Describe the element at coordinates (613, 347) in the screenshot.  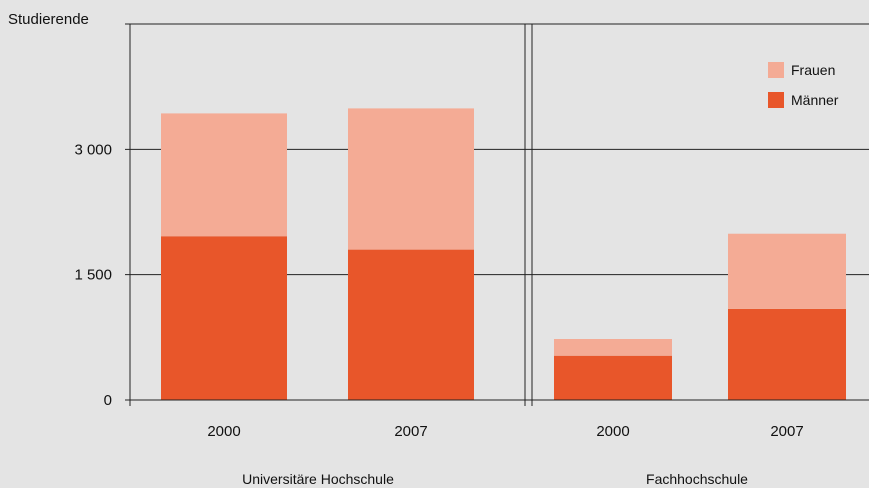
I see `bar-frauen-Fachhochschule-2000` at that location.